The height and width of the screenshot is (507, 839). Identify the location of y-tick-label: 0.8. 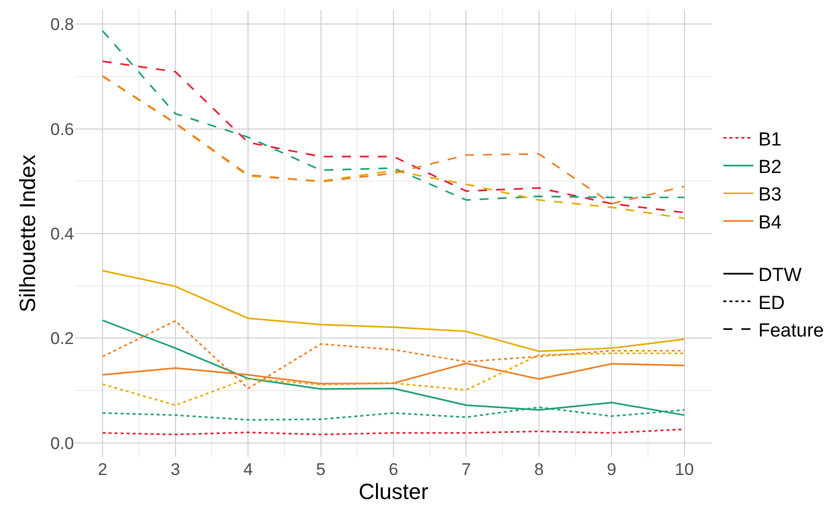
(62, 24).